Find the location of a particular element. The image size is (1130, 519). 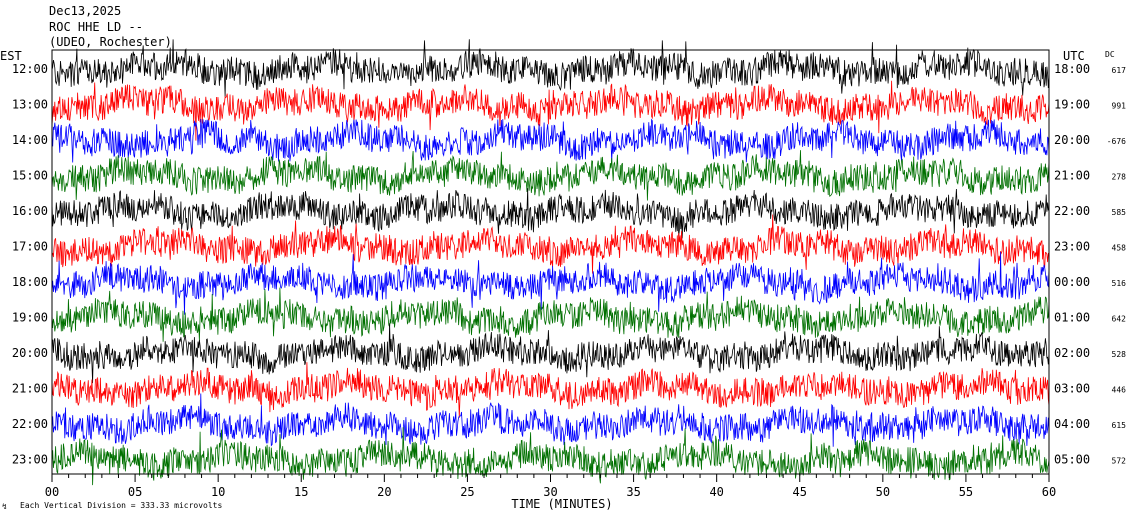

x-axis-ticks: 00 05 10 15 20 25 30 35 40 45 50 55 60 is located at coordinates (550, 486).